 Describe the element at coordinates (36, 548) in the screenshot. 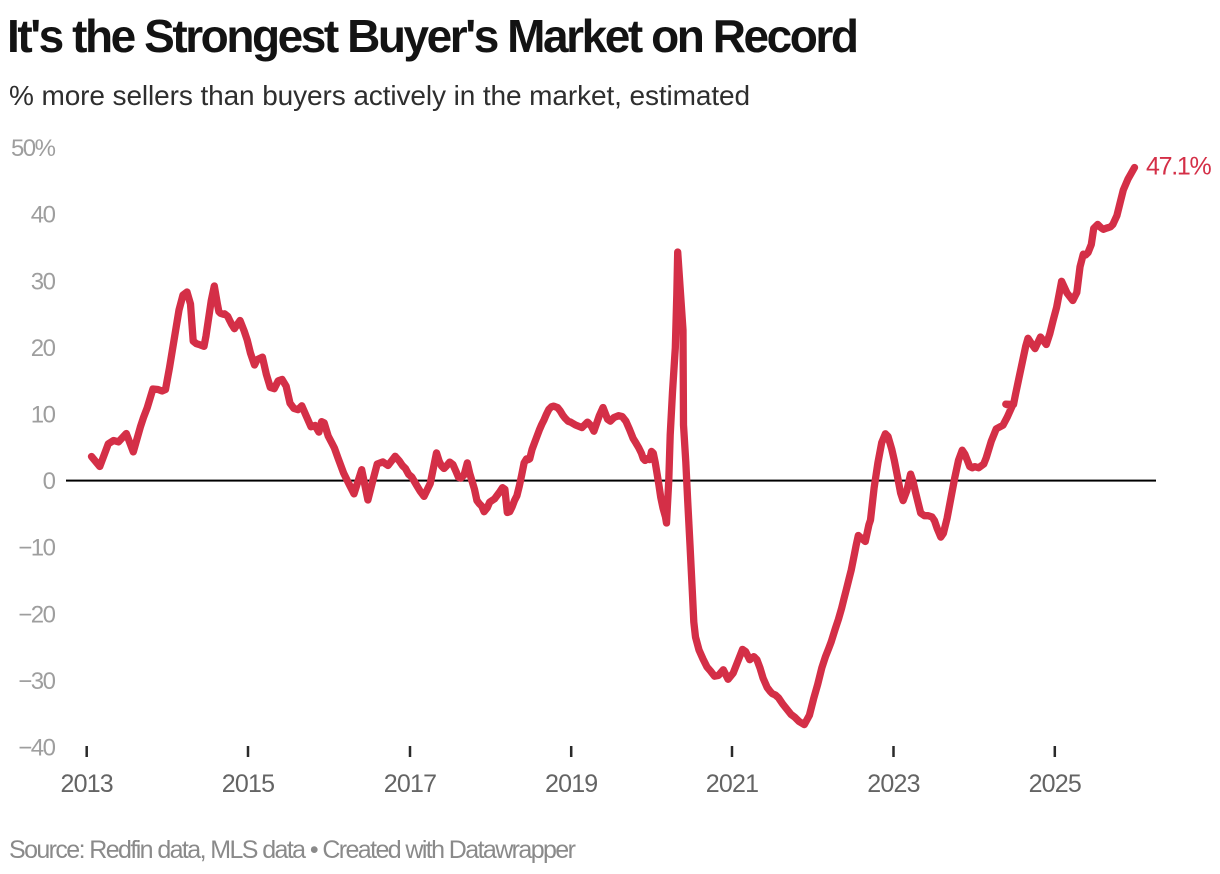

I see `svg-text: −10` at that location.